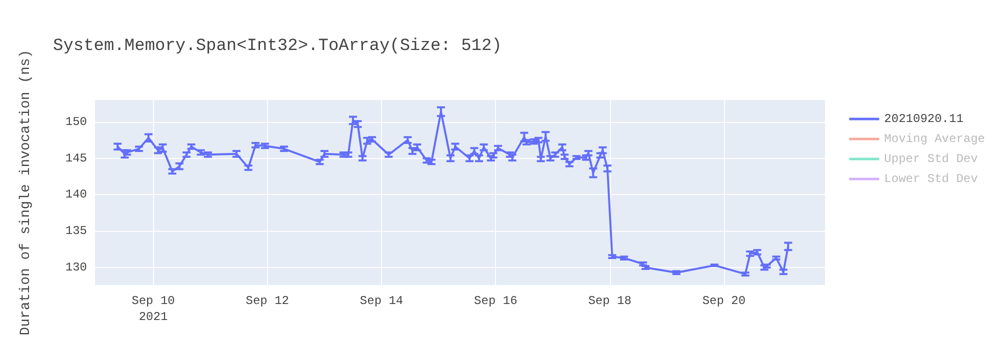 The image size is (1000, 350). I want to click on chart-title: System.Memory.Span<Int32>.ToArray(Size: 512), so click(277, 46).